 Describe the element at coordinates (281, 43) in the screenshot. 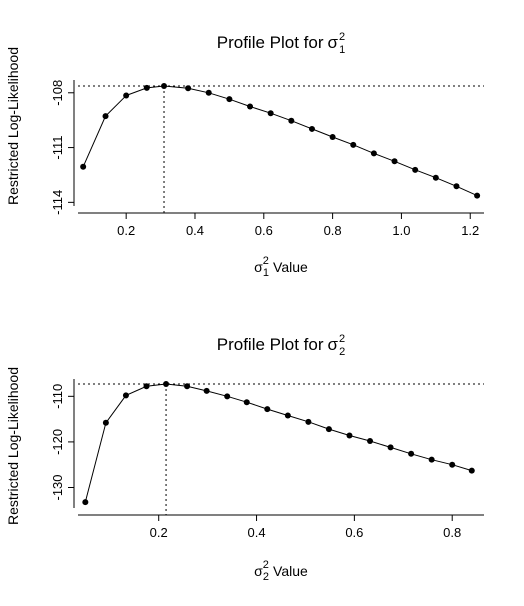

I see `plot-title: Profile Plot for σ2 1` at that location.